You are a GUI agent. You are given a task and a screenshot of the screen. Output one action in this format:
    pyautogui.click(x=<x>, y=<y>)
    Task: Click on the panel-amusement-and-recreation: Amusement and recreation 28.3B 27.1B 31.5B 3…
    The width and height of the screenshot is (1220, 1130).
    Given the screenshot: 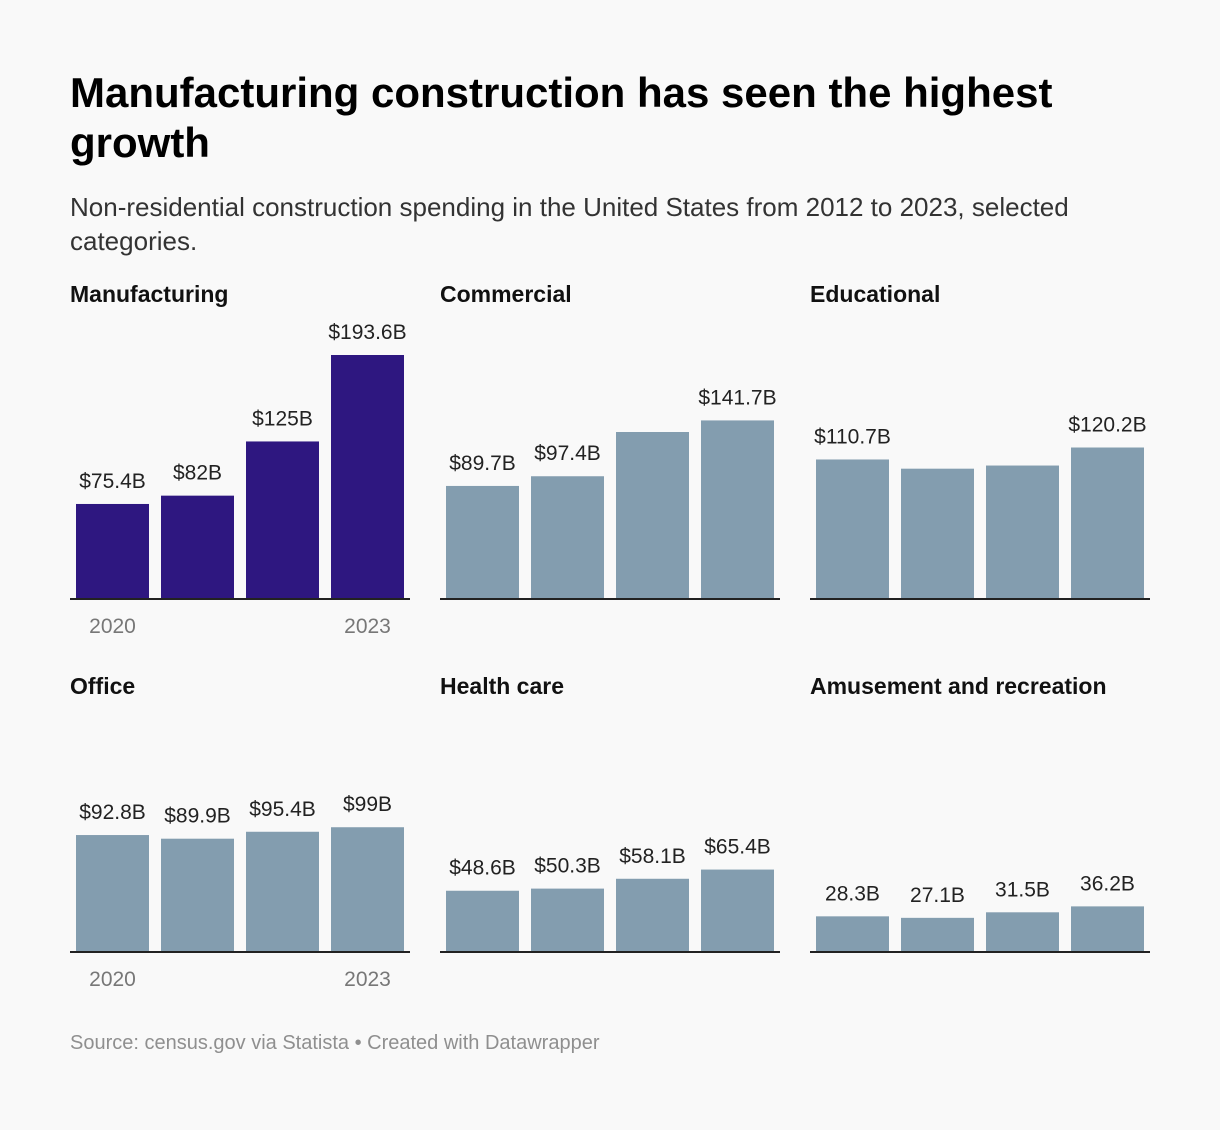 What is the action you would take?
    pyautogui.click(x=980, y=813)
    